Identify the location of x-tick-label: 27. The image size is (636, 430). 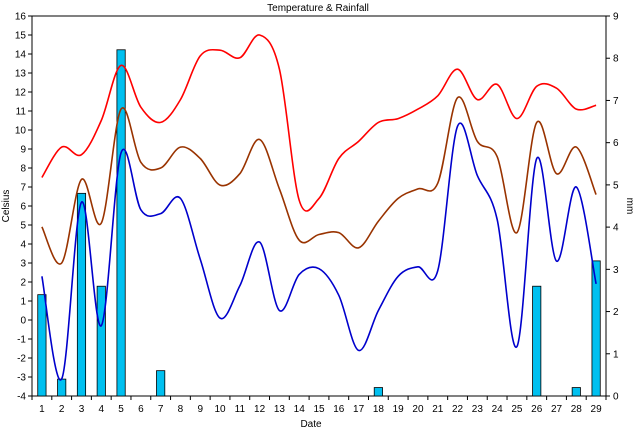
(557, 409).